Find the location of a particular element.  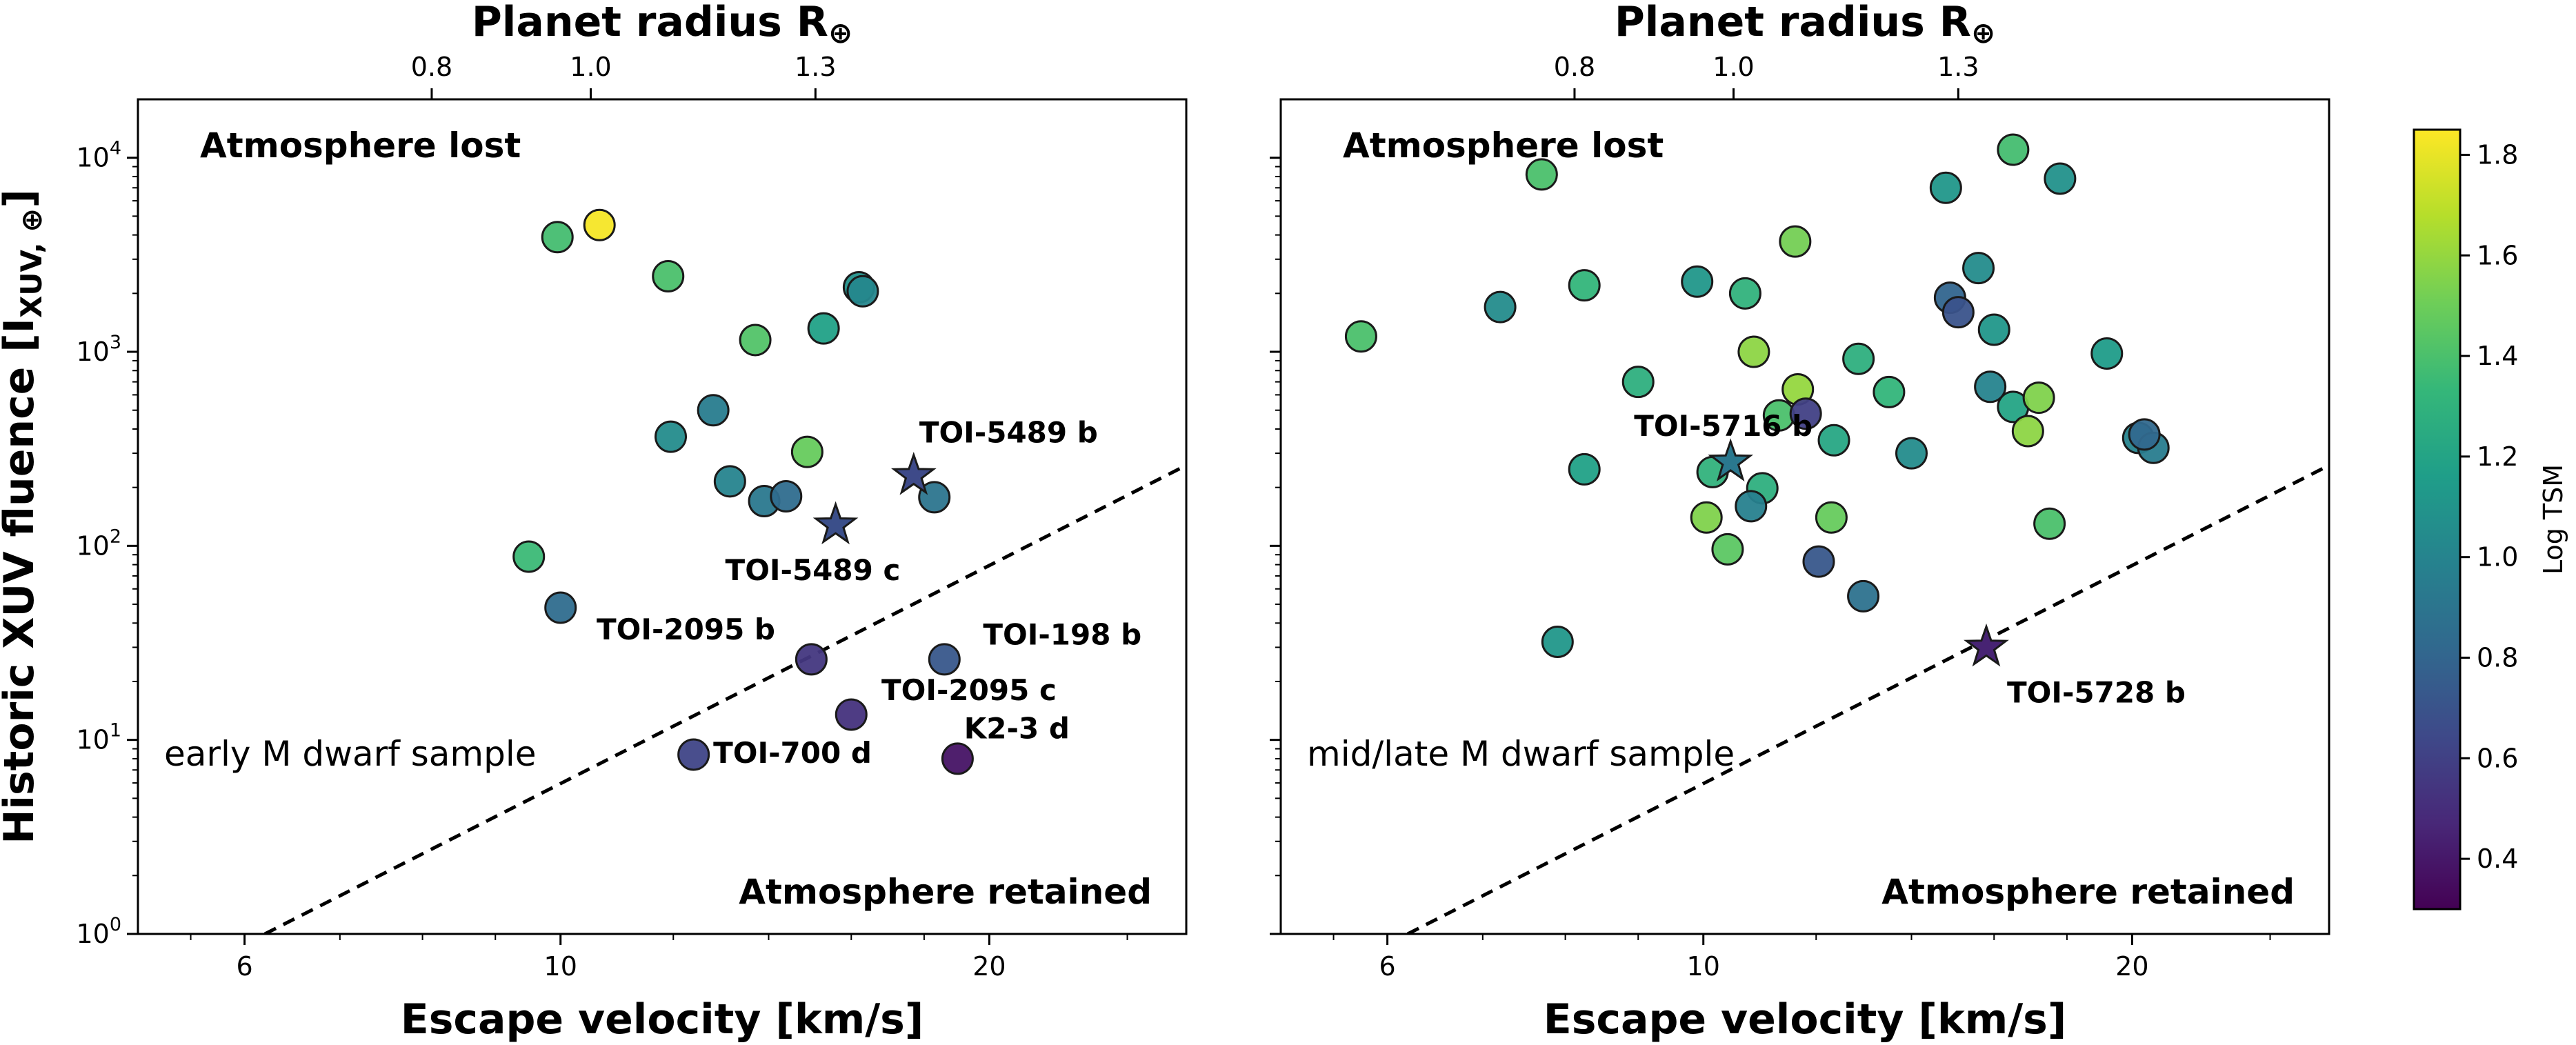

right-region-bottom-label: Atmosphere retained is located at coordinates (2088, 892).